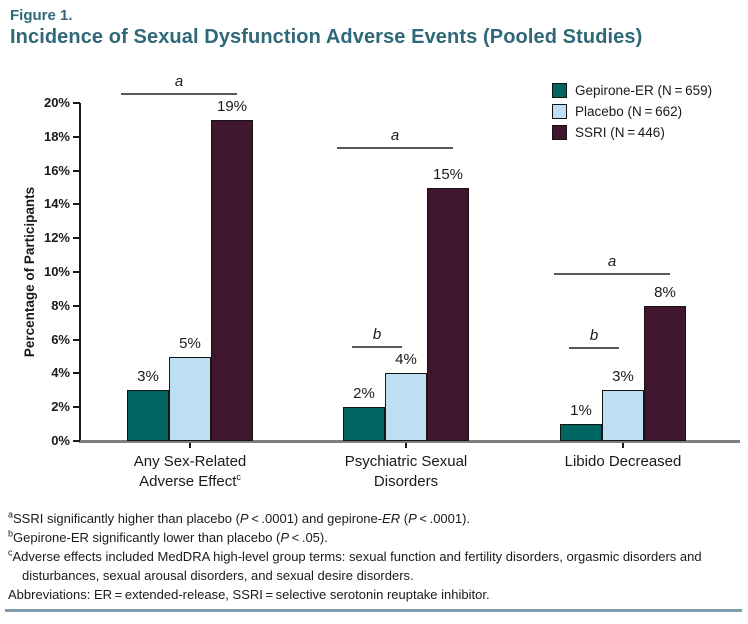 The height and width of the screenshot is (624, 748). Describe the element at coordinates (56, 136) in the screenshot. I see `y-tick-label: 18%` at that location.